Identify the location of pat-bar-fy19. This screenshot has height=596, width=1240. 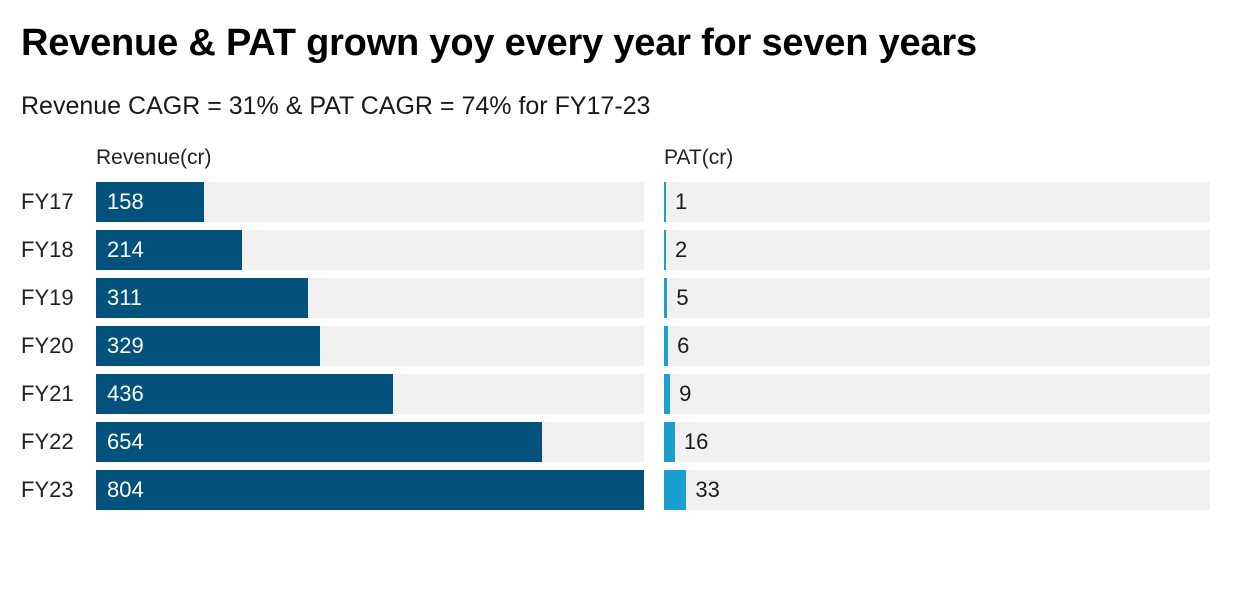
(666, 298).